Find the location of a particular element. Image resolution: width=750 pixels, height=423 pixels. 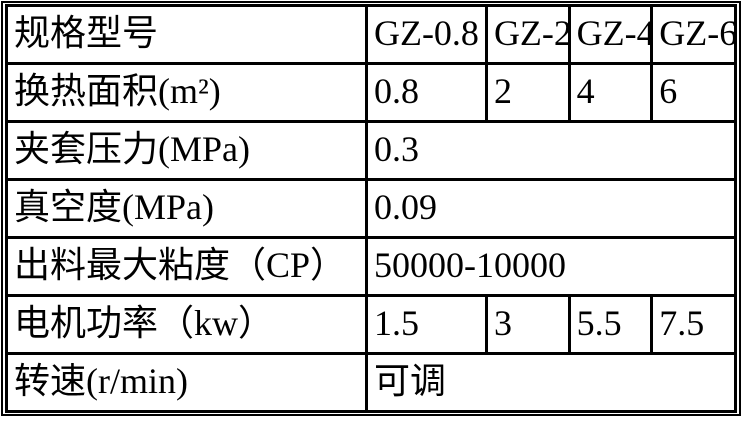

spec-label-cell: 夹套压力(MPa) is located at coordinates (186, 150).